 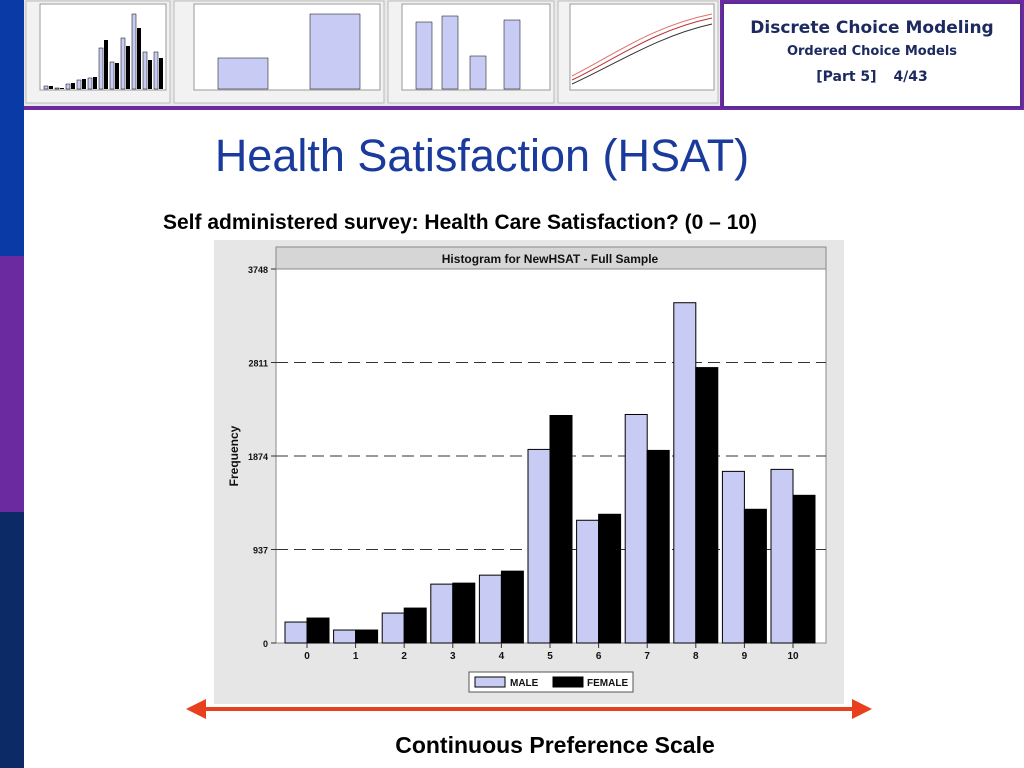 What do you see at coordinates (550, 656) in the screenshot?
I see `x-tick-label: 5` at bounding box center [550, 656].